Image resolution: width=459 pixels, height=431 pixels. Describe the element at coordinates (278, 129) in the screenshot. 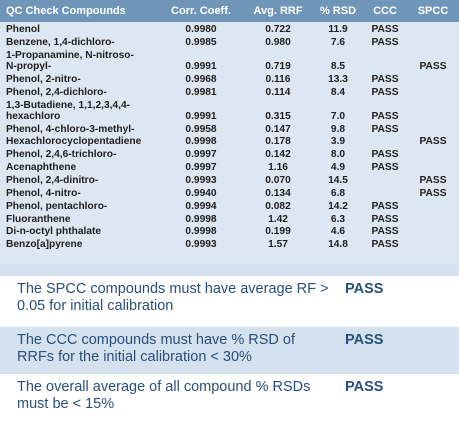

I see `avg-rrf: 0.147` at that location.